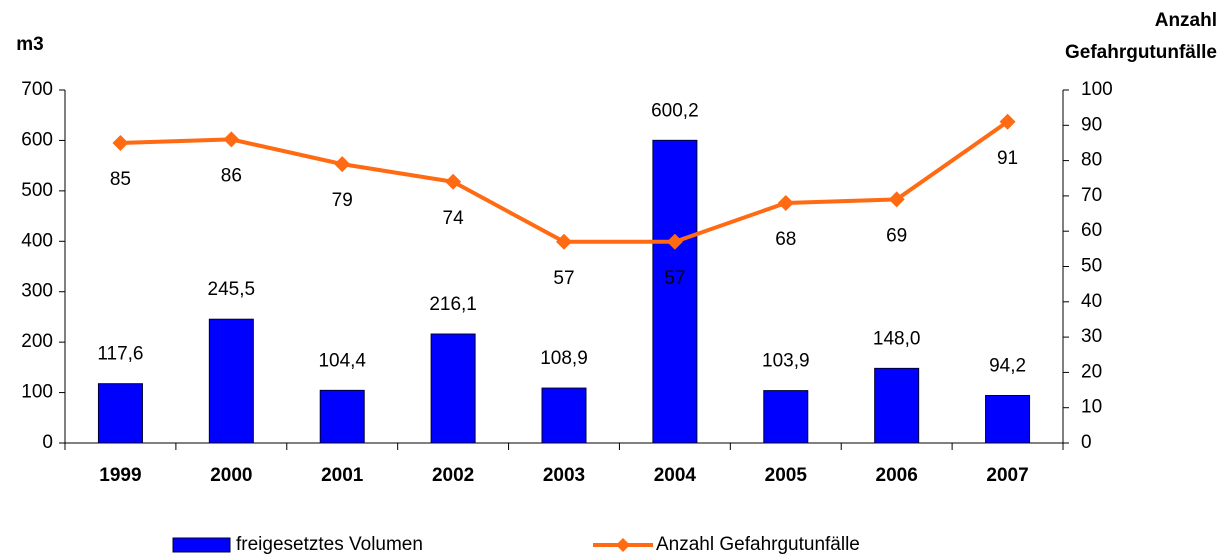  What do you see at coordinates (897, 475) in the screenshot?
I see `x-tick-label: 2006` at bounding box center [897, 475].